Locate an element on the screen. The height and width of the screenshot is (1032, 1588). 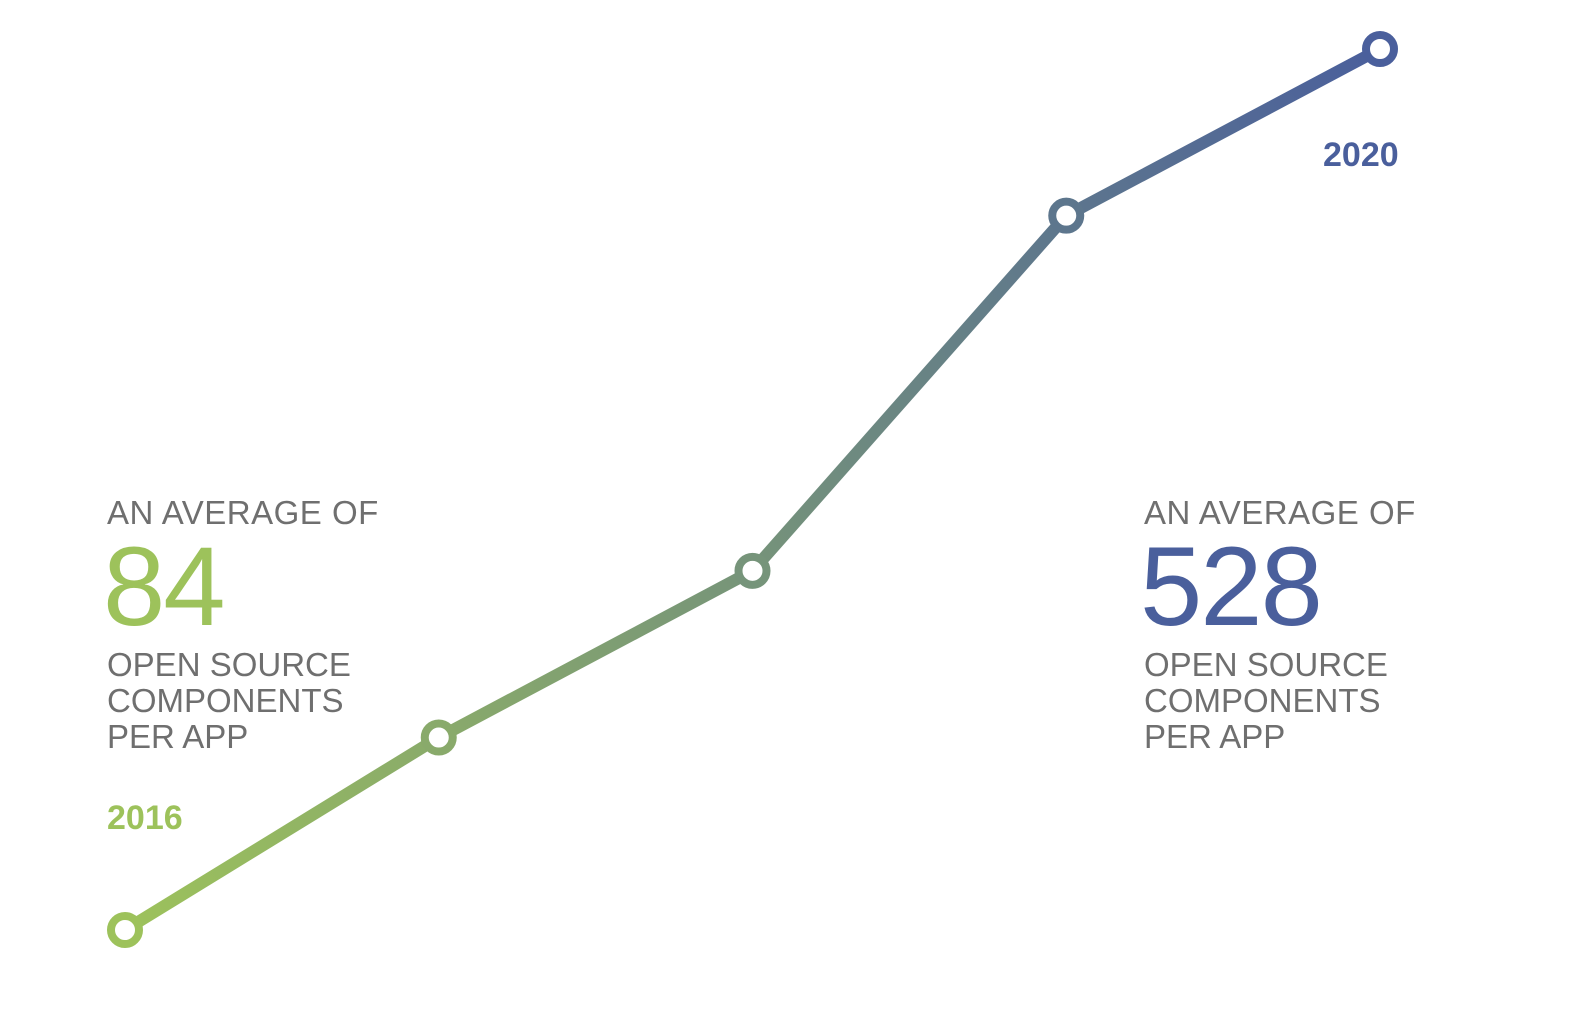
data-point-2016 is located at coordinates (125, 930).